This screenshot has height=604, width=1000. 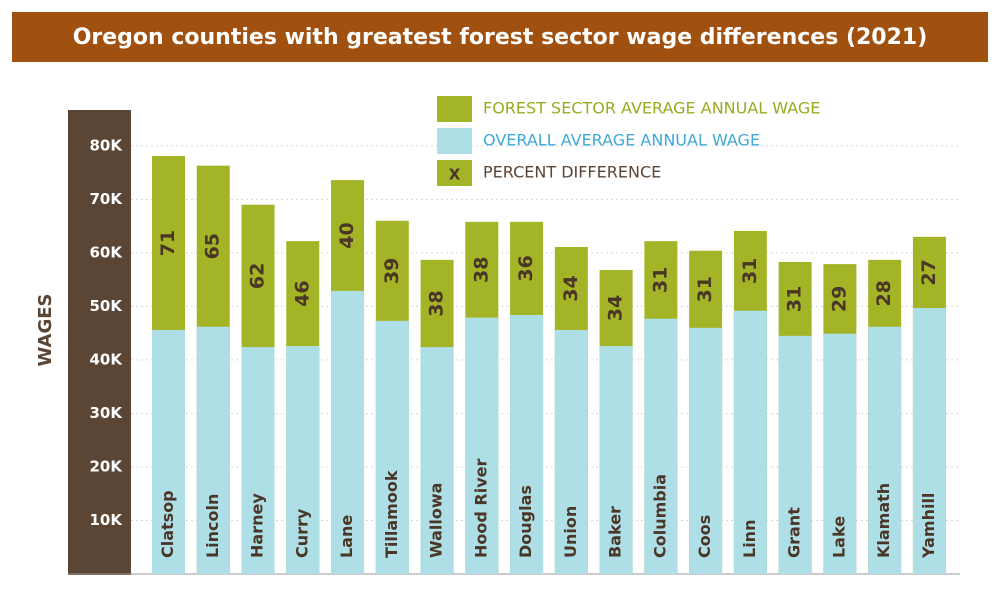 I want to click on x-tick-label: Wallowa, so click(x=436, y=520).